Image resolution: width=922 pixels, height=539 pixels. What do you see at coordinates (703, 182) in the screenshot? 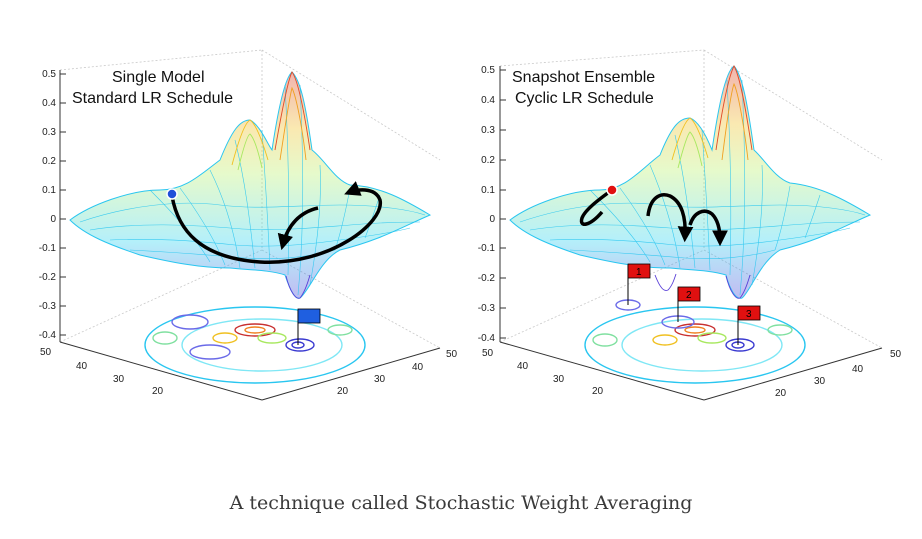
I see `right-surface-peaks` at bounding box center [703, 182].